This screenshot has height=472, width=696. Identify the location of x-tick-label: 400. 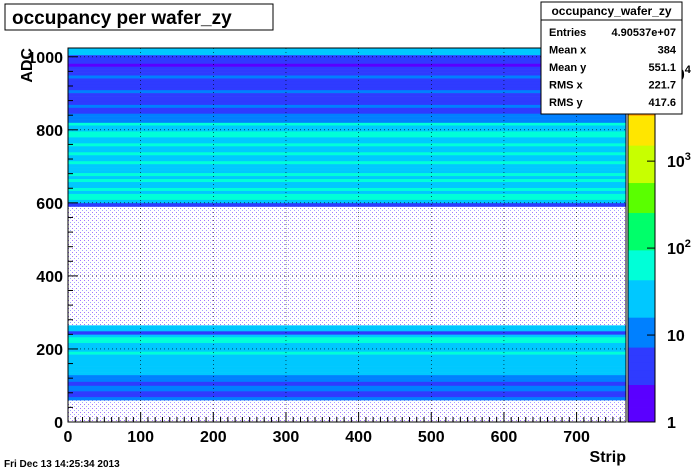
(358, 437).